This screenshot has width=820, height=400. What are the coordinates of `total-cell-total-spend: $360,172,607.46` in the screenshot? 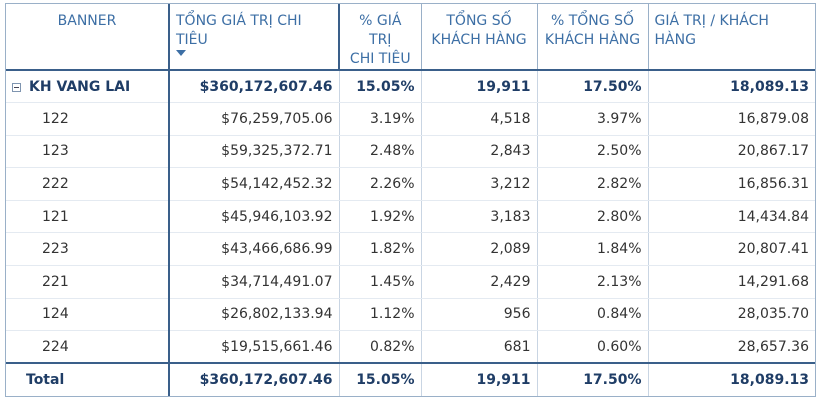 It's located at (254, 379).